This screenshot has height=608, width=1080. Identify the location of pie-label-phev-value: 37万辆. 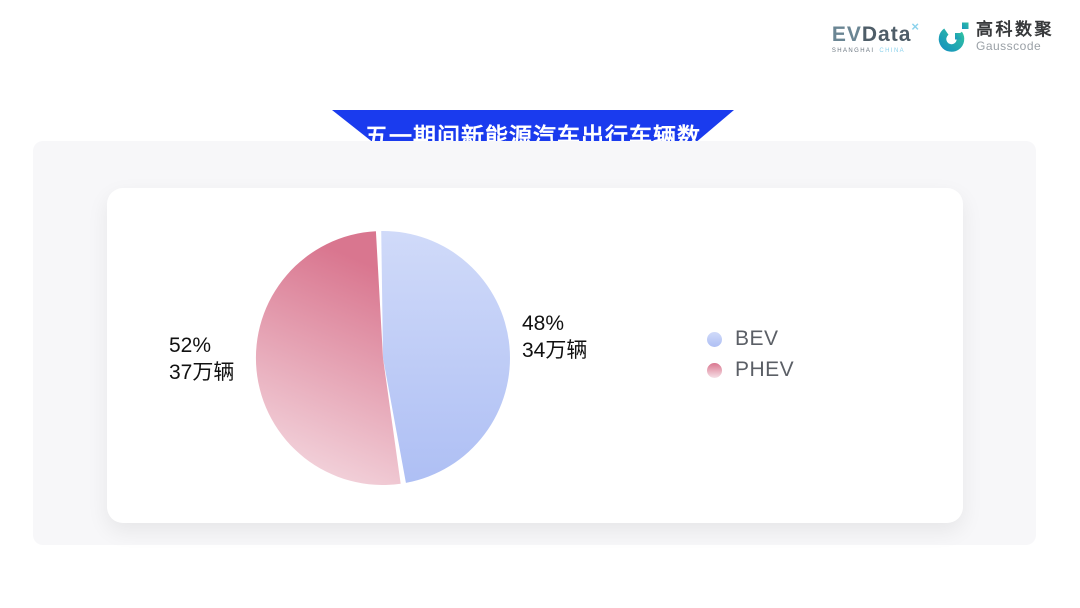
(202, 372).